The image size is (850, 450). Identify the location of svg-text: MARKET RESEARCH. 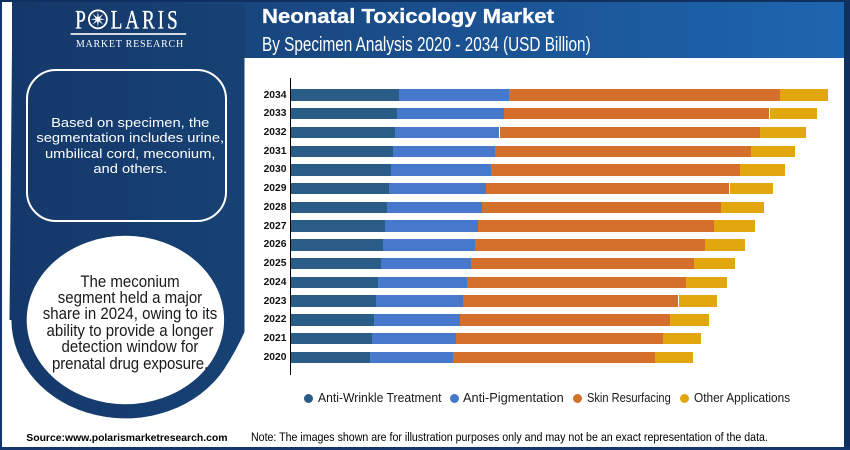
(130, 44).